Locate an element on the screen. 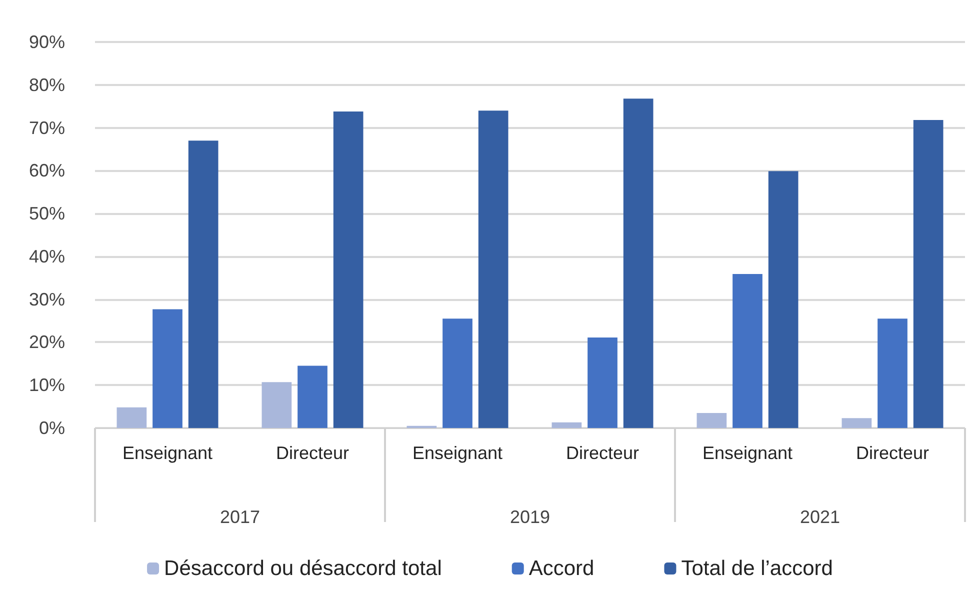 The width and height of the screenshot is (980, 592). y-tick-label: 30% is located at coordinates (46, 299).